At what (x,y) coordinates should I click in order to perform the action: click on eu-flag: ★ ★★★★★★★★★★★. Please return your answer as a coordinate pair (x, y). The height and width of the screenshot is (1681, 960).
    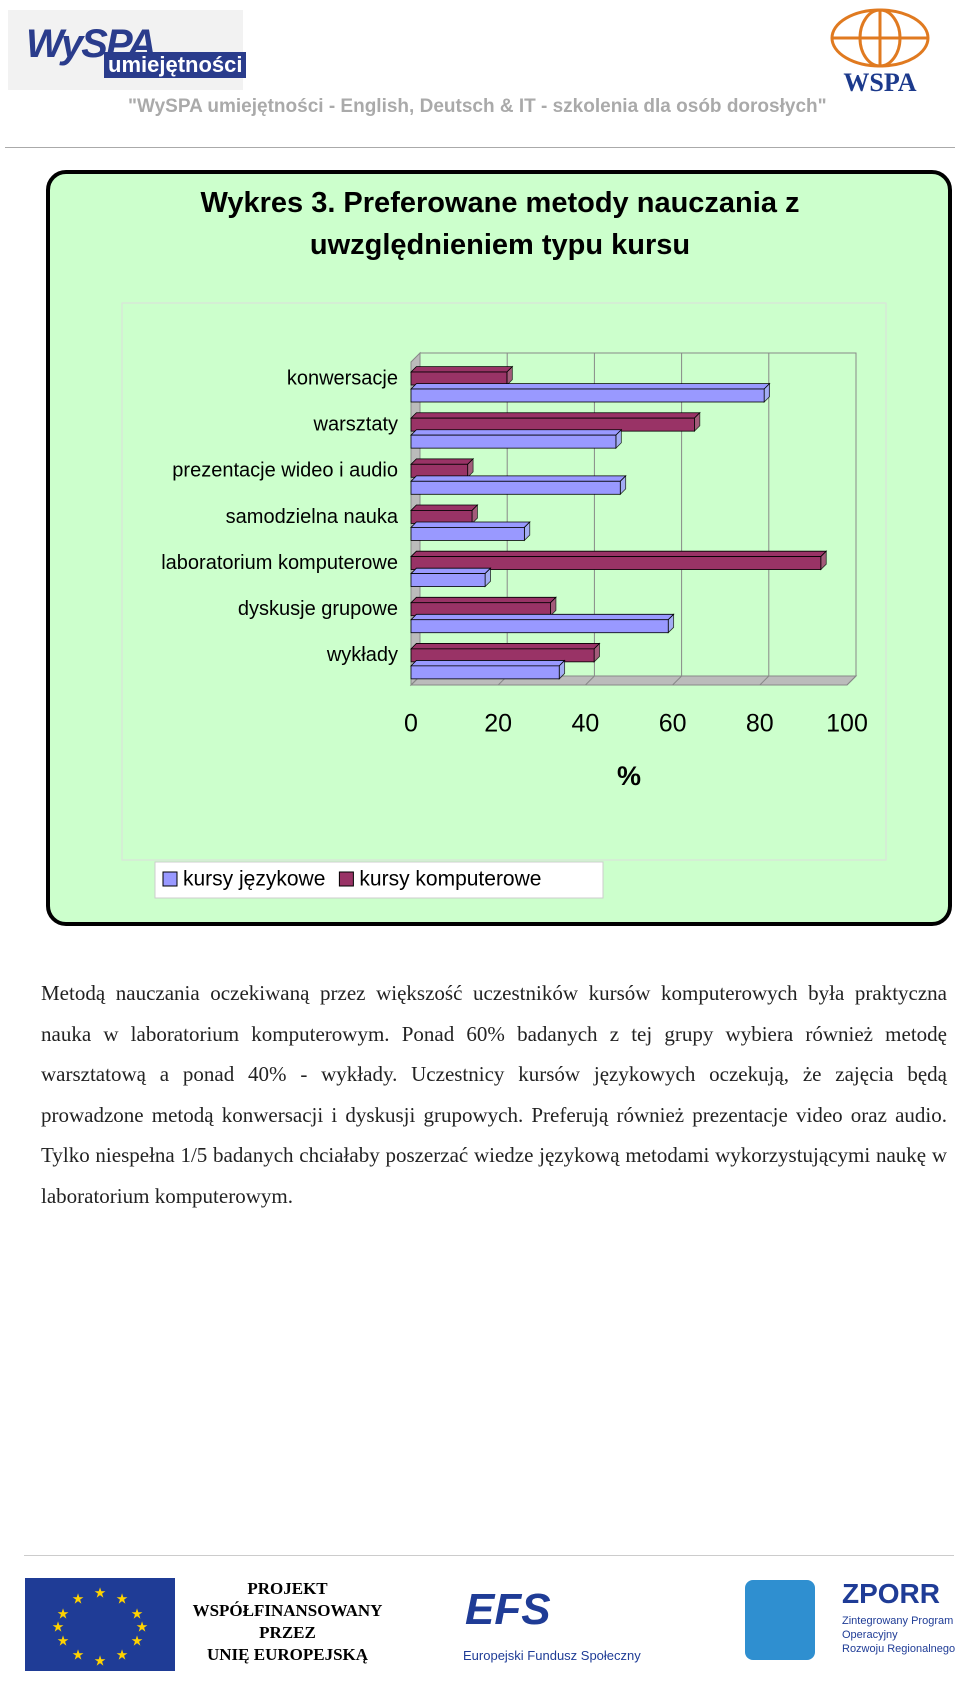
    Looking at the image, I should click on (100, 1624).